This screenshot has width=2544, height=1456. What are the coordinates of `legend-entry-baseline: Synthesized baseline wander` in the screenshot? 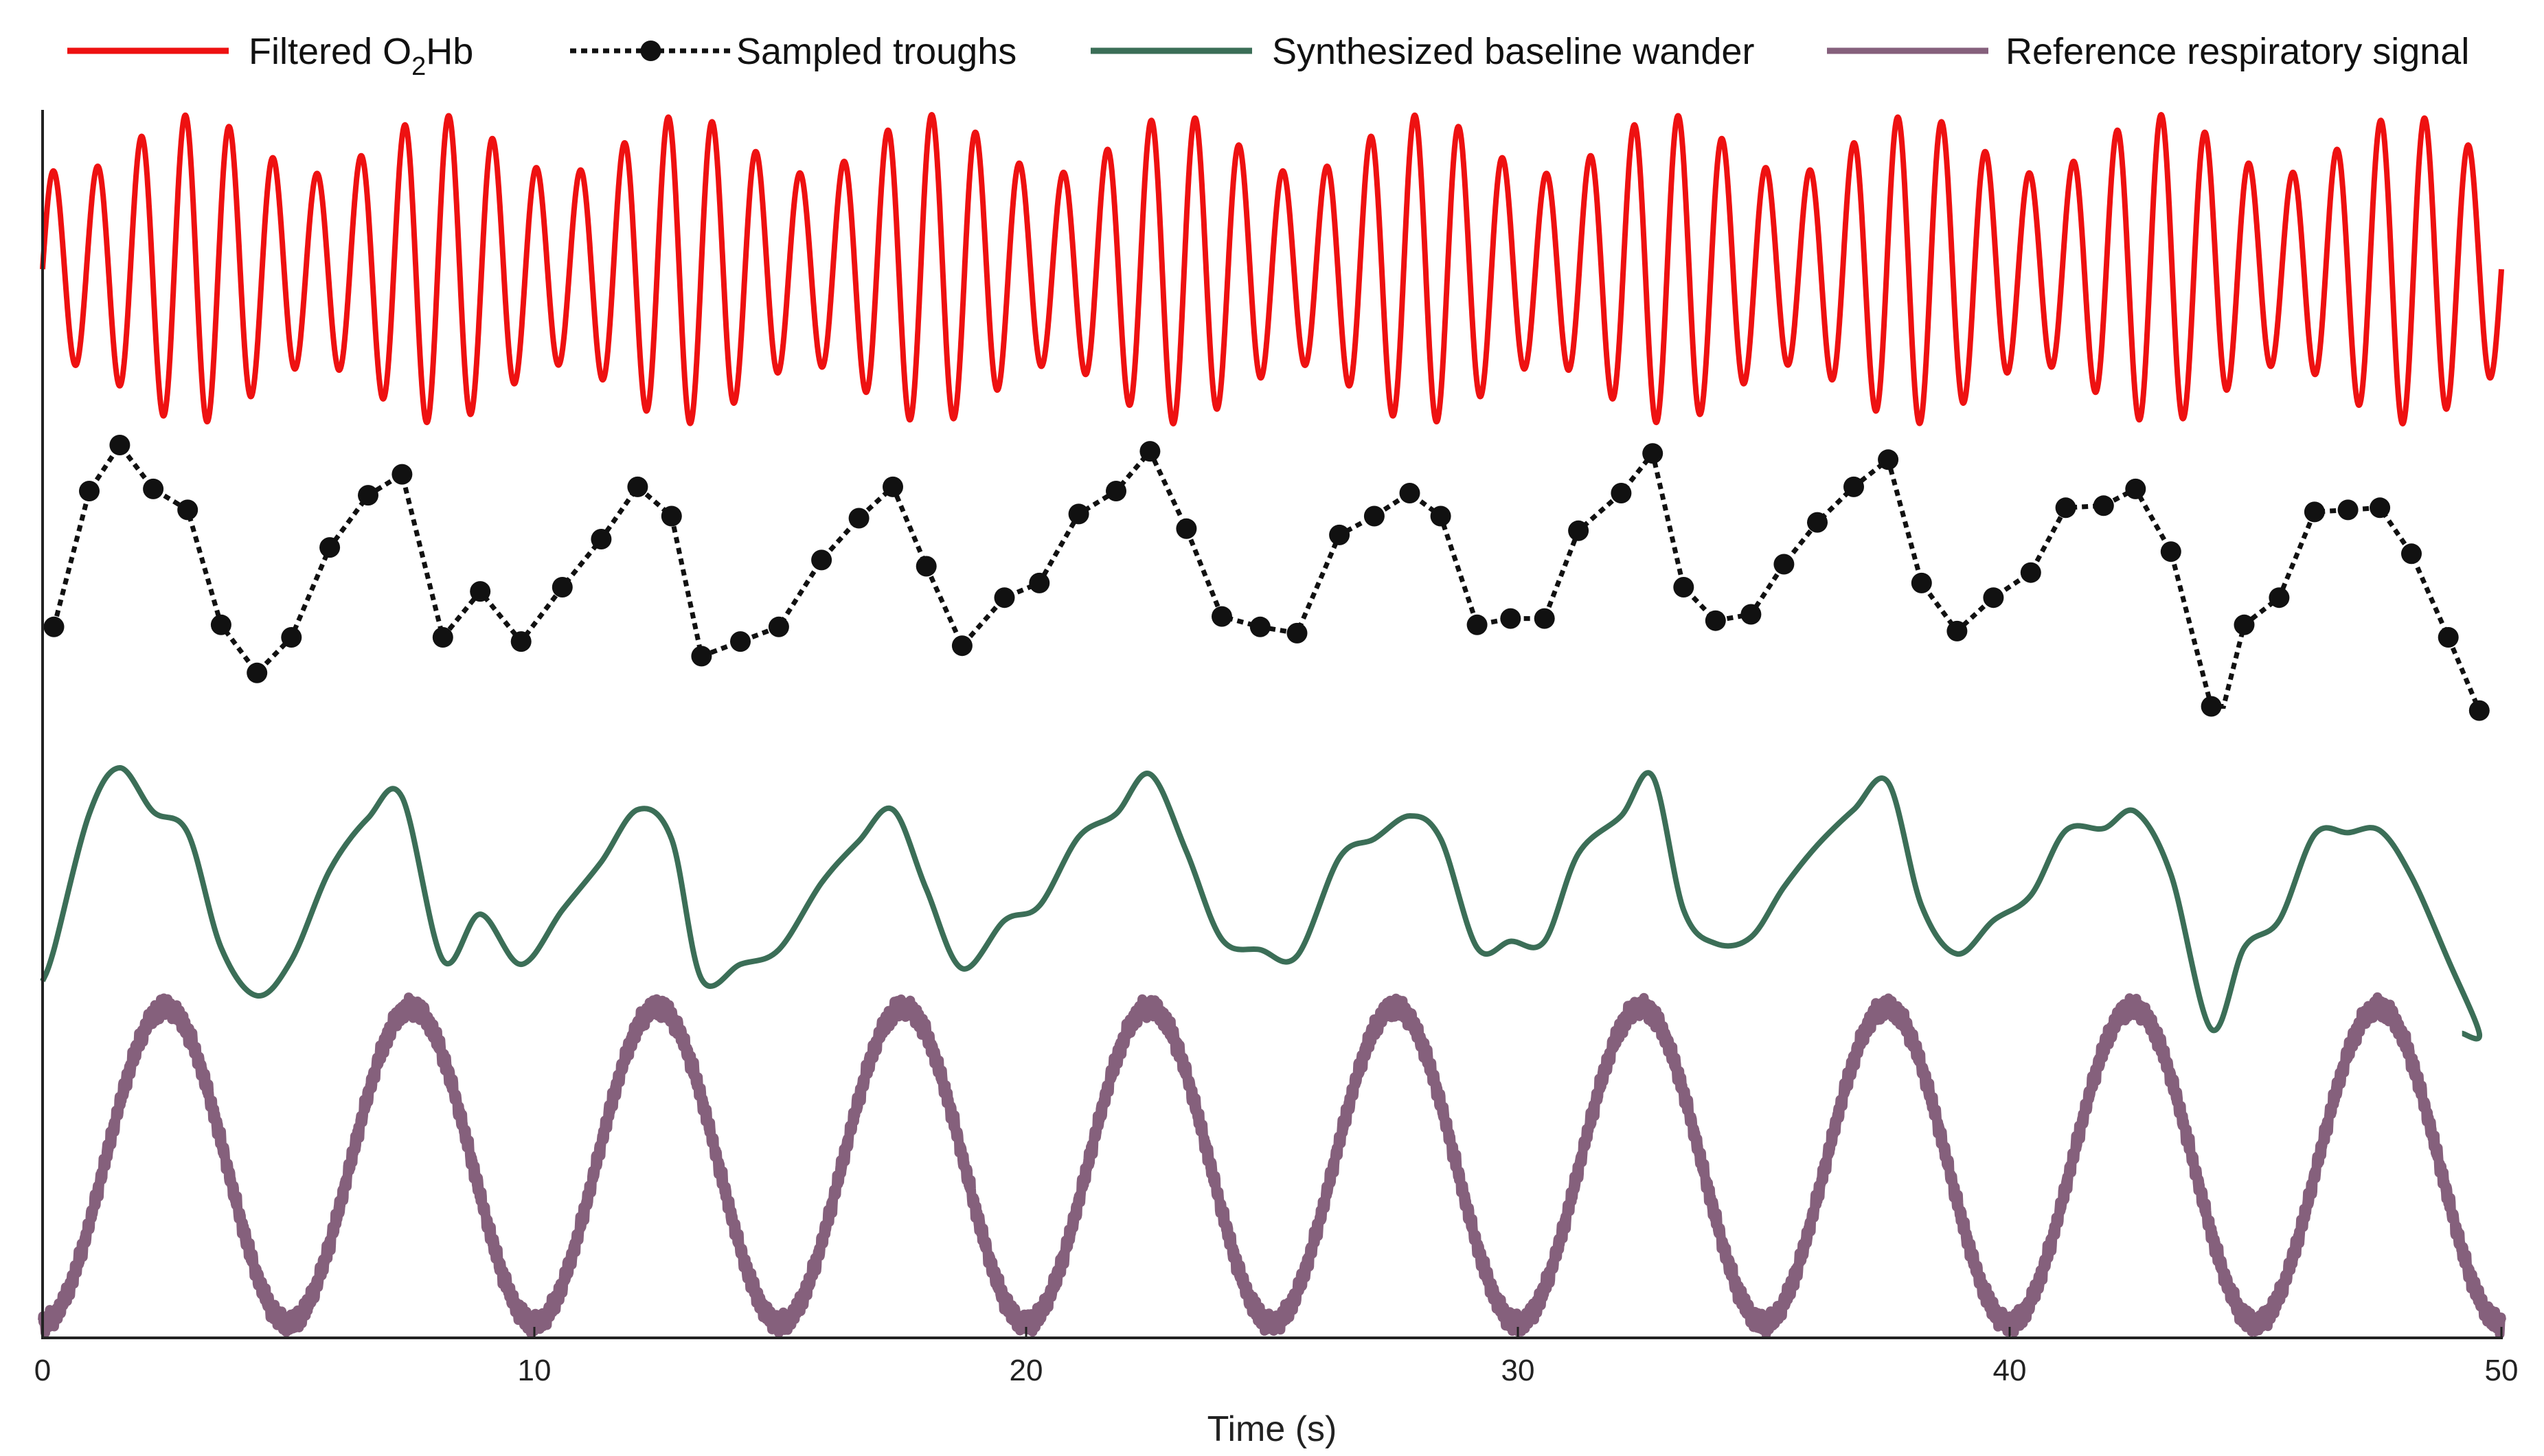 It's located at (1422, 51).